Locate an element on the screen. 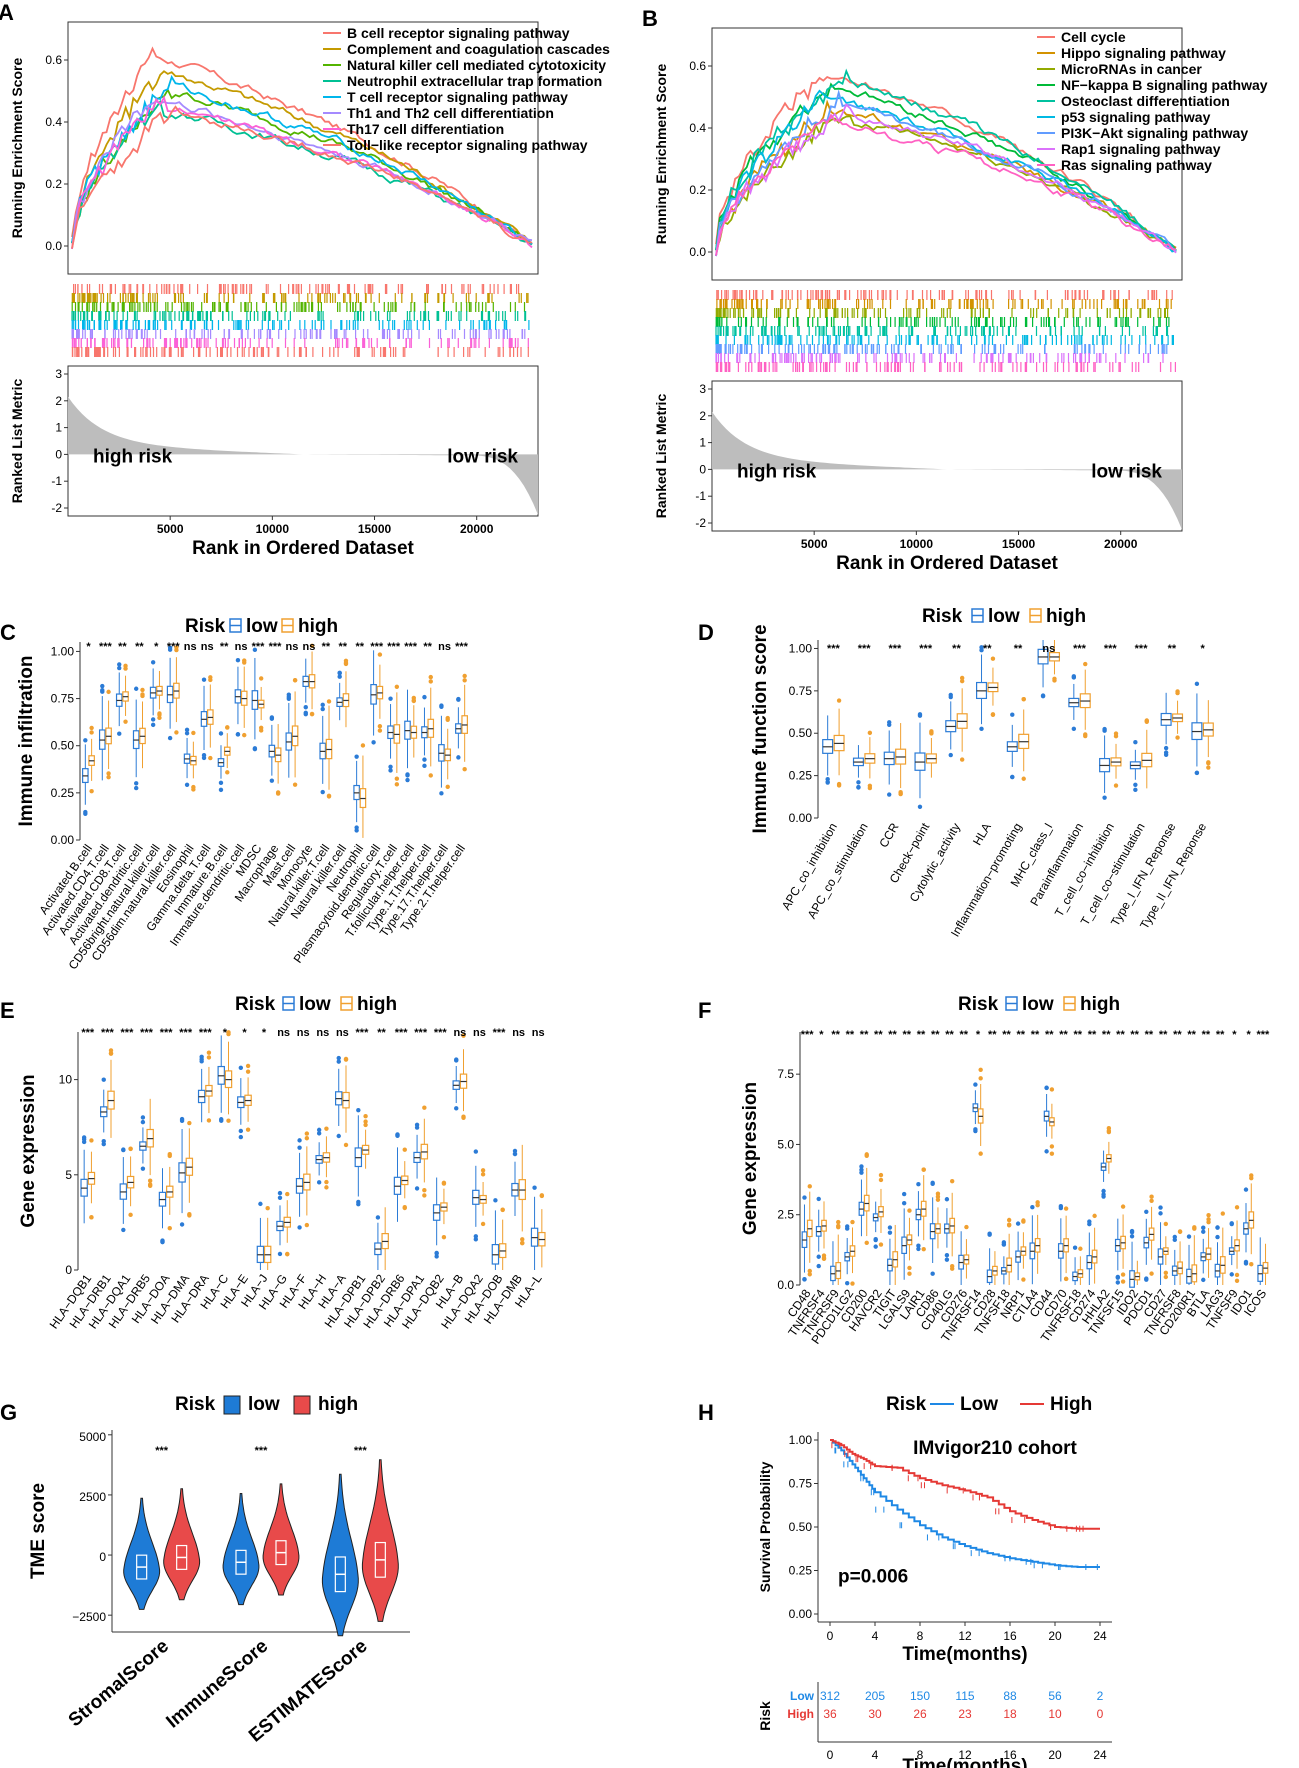 This screenshot has height=1768, width=1299. x-tick-label: 5000 is located at coordinates (170, 529).